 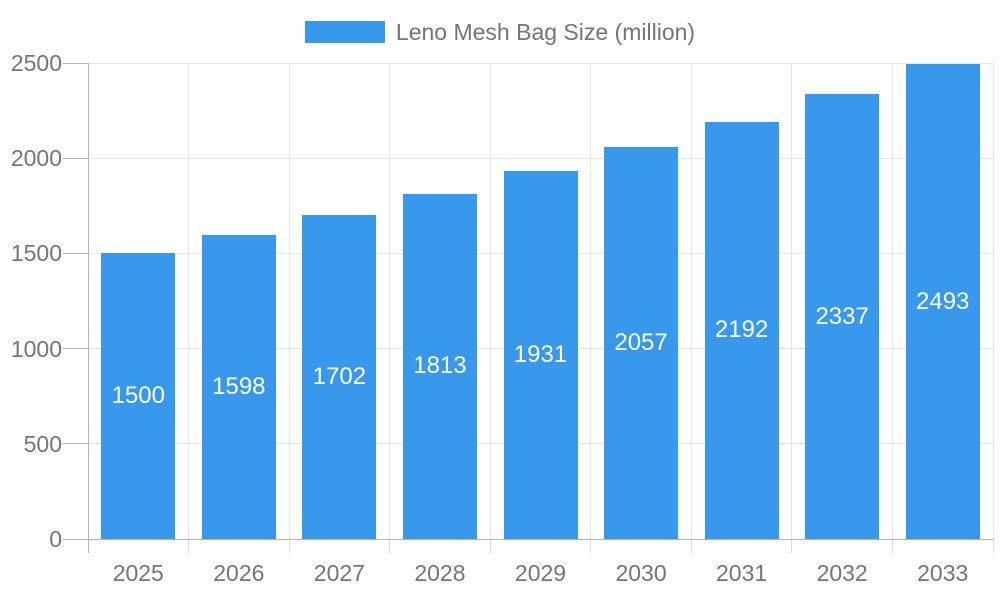 What do you see at coordinates (36, 158) in the screenshot?
I see `y-axis-label: 2000` at bounding box center [36, 158].